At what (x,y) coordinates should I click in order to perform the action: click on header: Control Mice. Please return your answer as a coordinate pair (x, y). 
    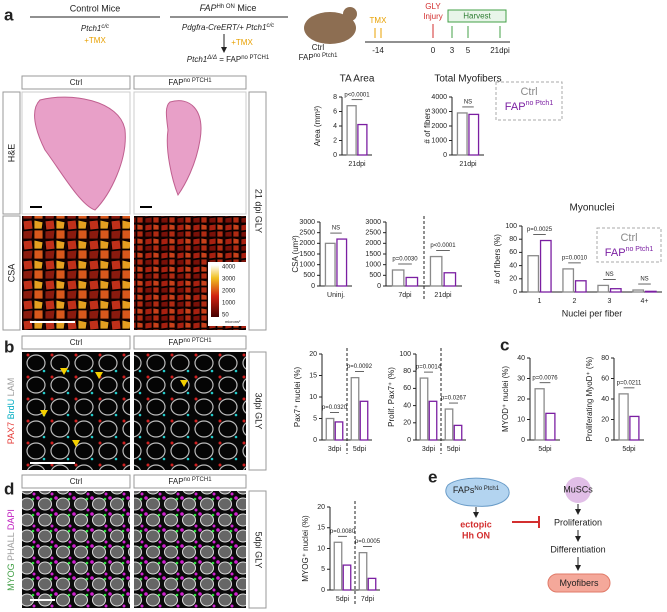
    Looking at the image, I should click on (95, 8).